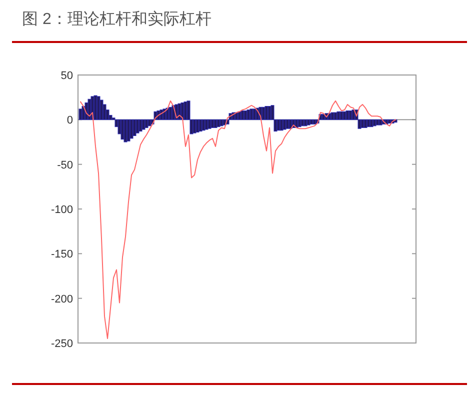 The image size is (476, 409). What do you see at coordinates (61, 254) in the screenshot?
I see `y-tick-label: -150` at bounding box center [61, 254].